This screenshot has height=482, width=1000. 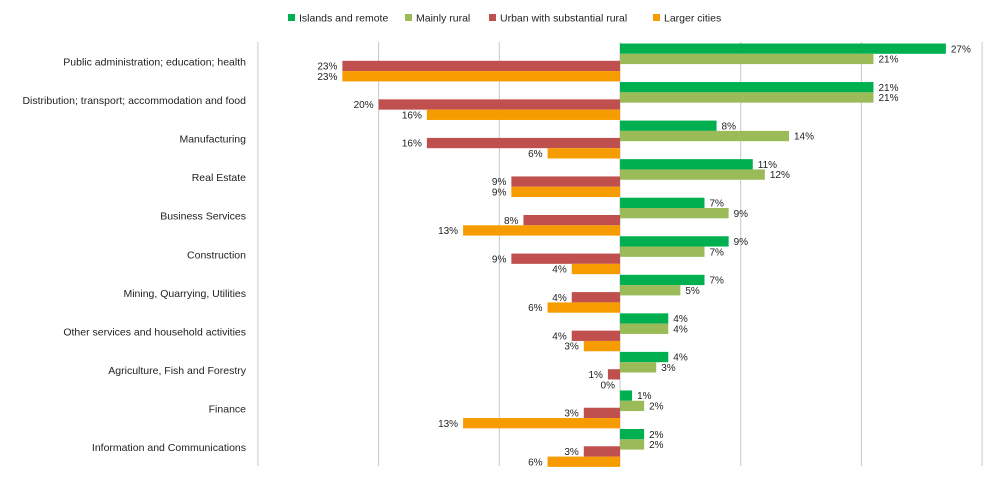 I want to click on legend-label-islands-and-remote: Islands and remote, so click(x=343, y=19).